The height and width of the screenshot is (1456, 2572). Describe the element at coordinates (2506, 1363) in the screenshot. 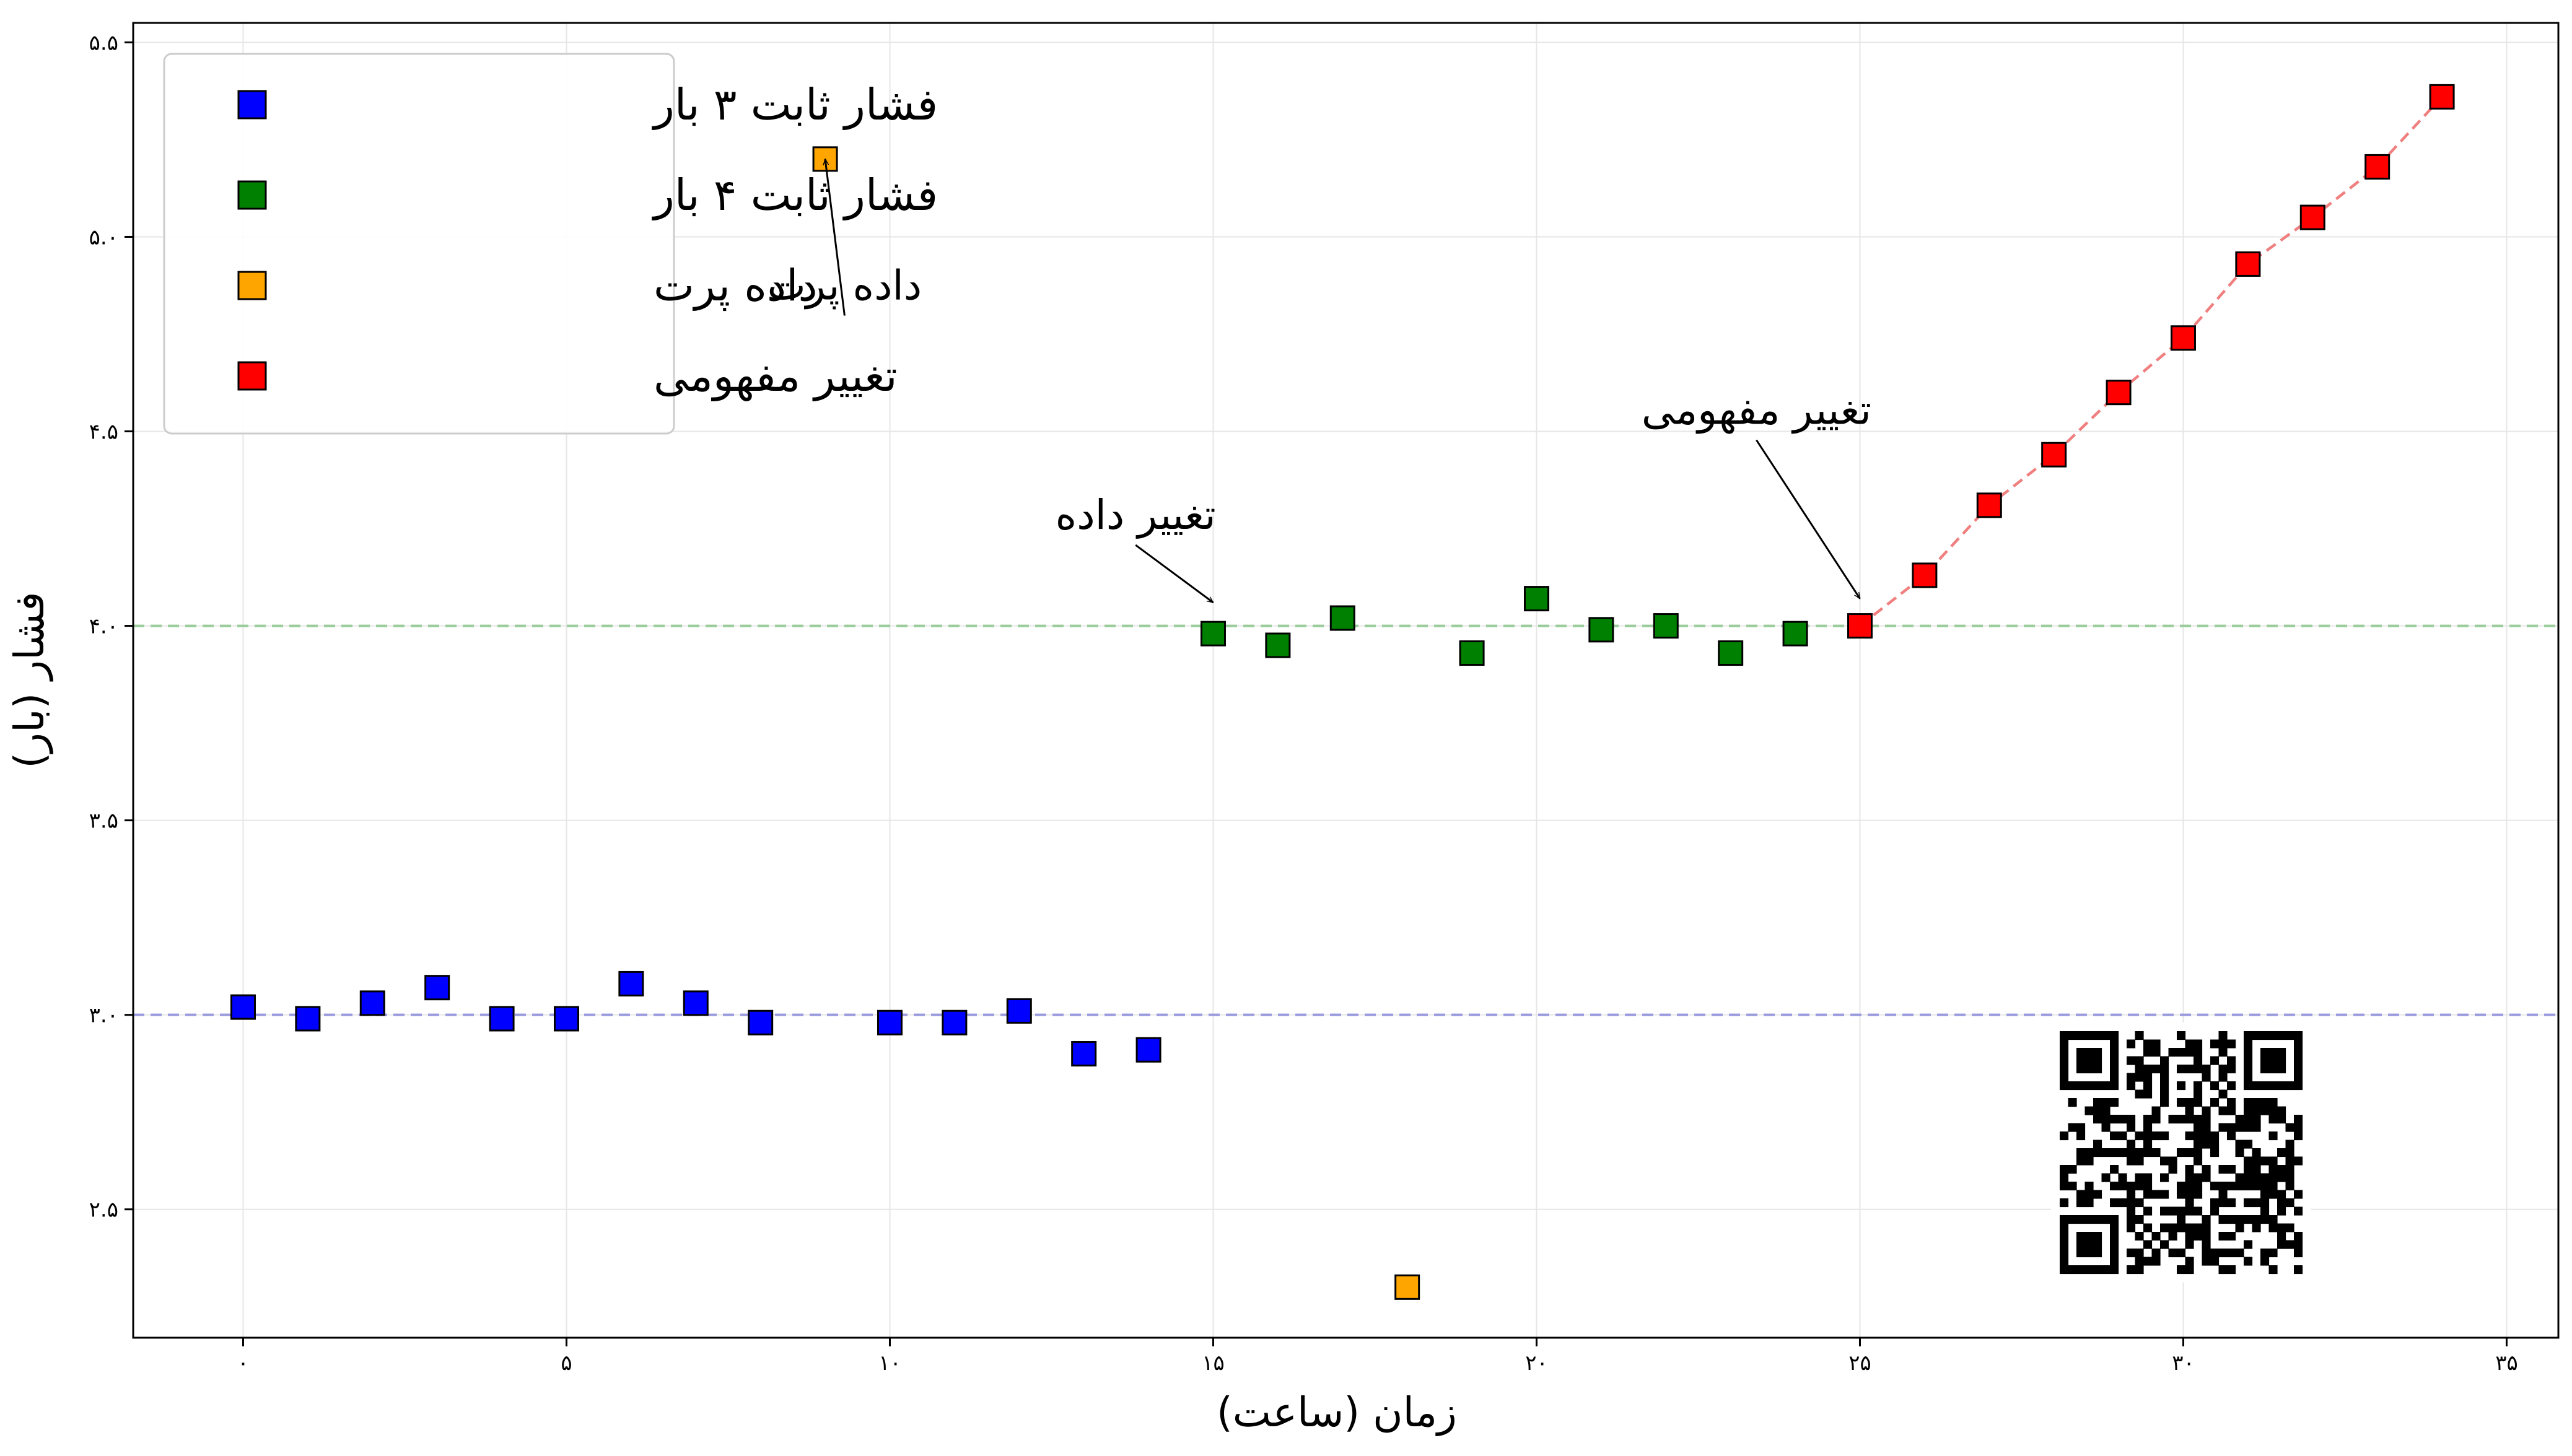

I see `x-tick-label: ۳۵` at that location.